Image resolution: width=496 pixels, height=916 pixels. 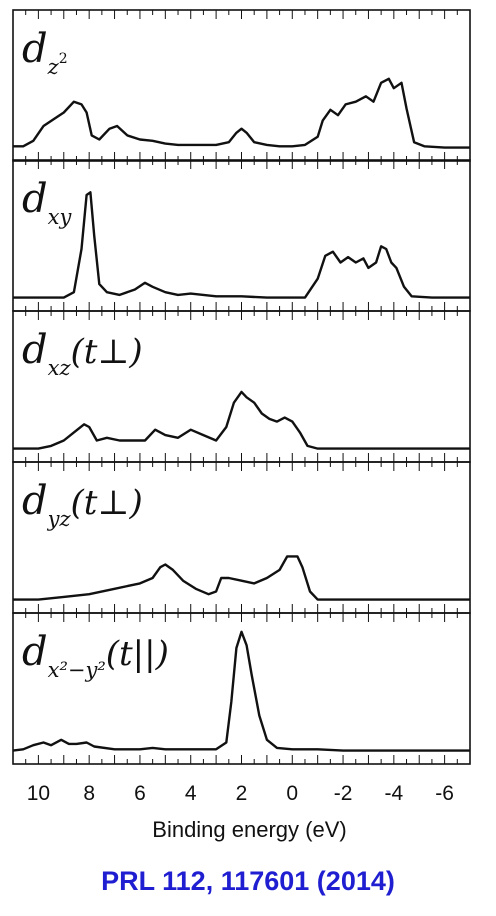 What do you see at coordinates (95, 655) in the screenshot?
I see `orbital-label: dx²−y²(t||)` at bounding box center [95, 655].